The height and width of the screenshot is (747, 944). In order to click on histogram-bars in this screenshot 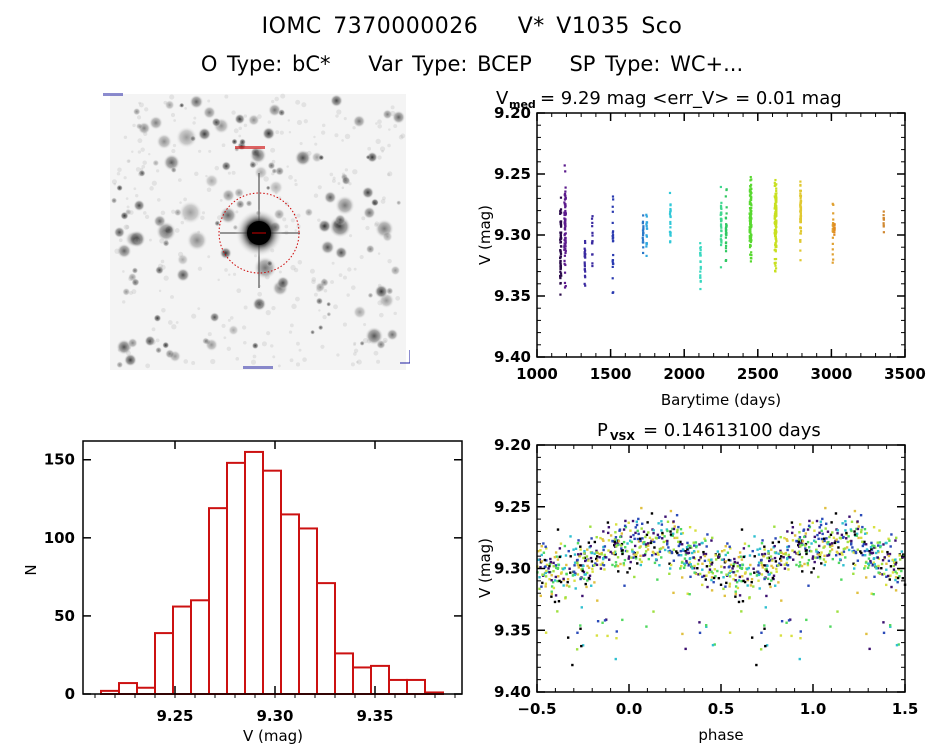, I will do `click(272, 573)`.